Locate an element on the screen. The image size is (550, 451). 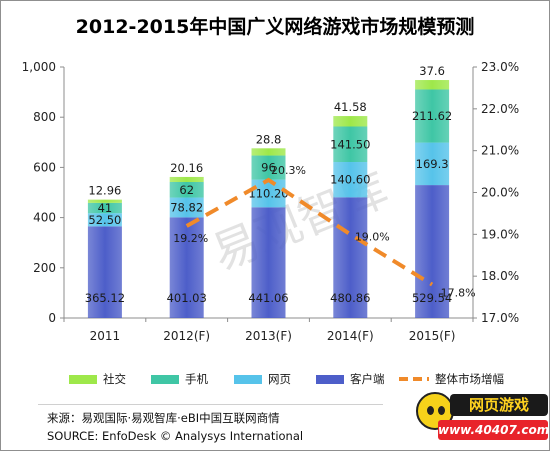
y-right-tick-label: 20.0% is located at coordinates (500, 193).